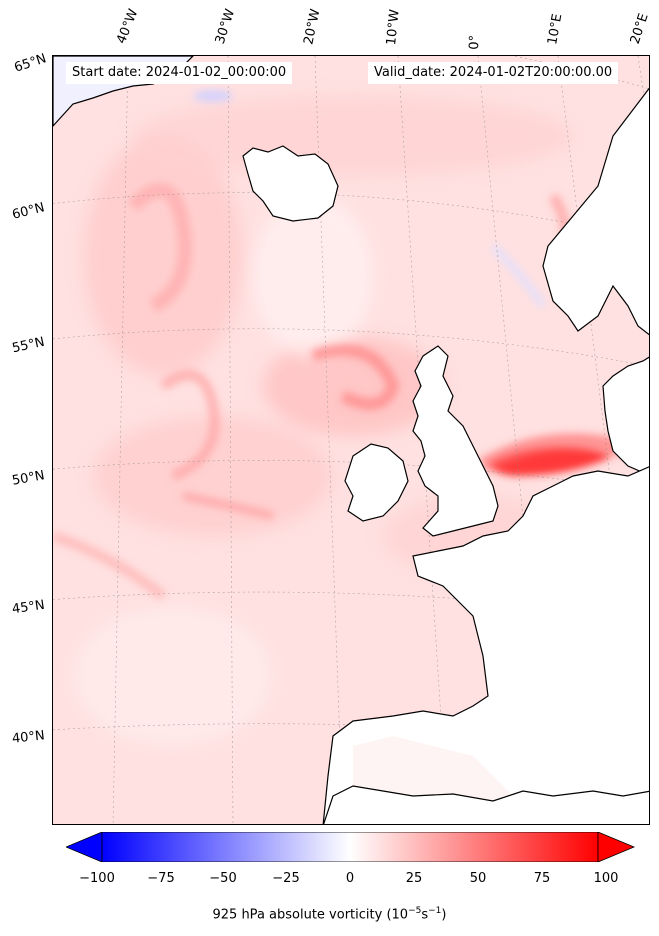 The image size is (659, 936). I want to click on iceland-coast, so click(290, 183).